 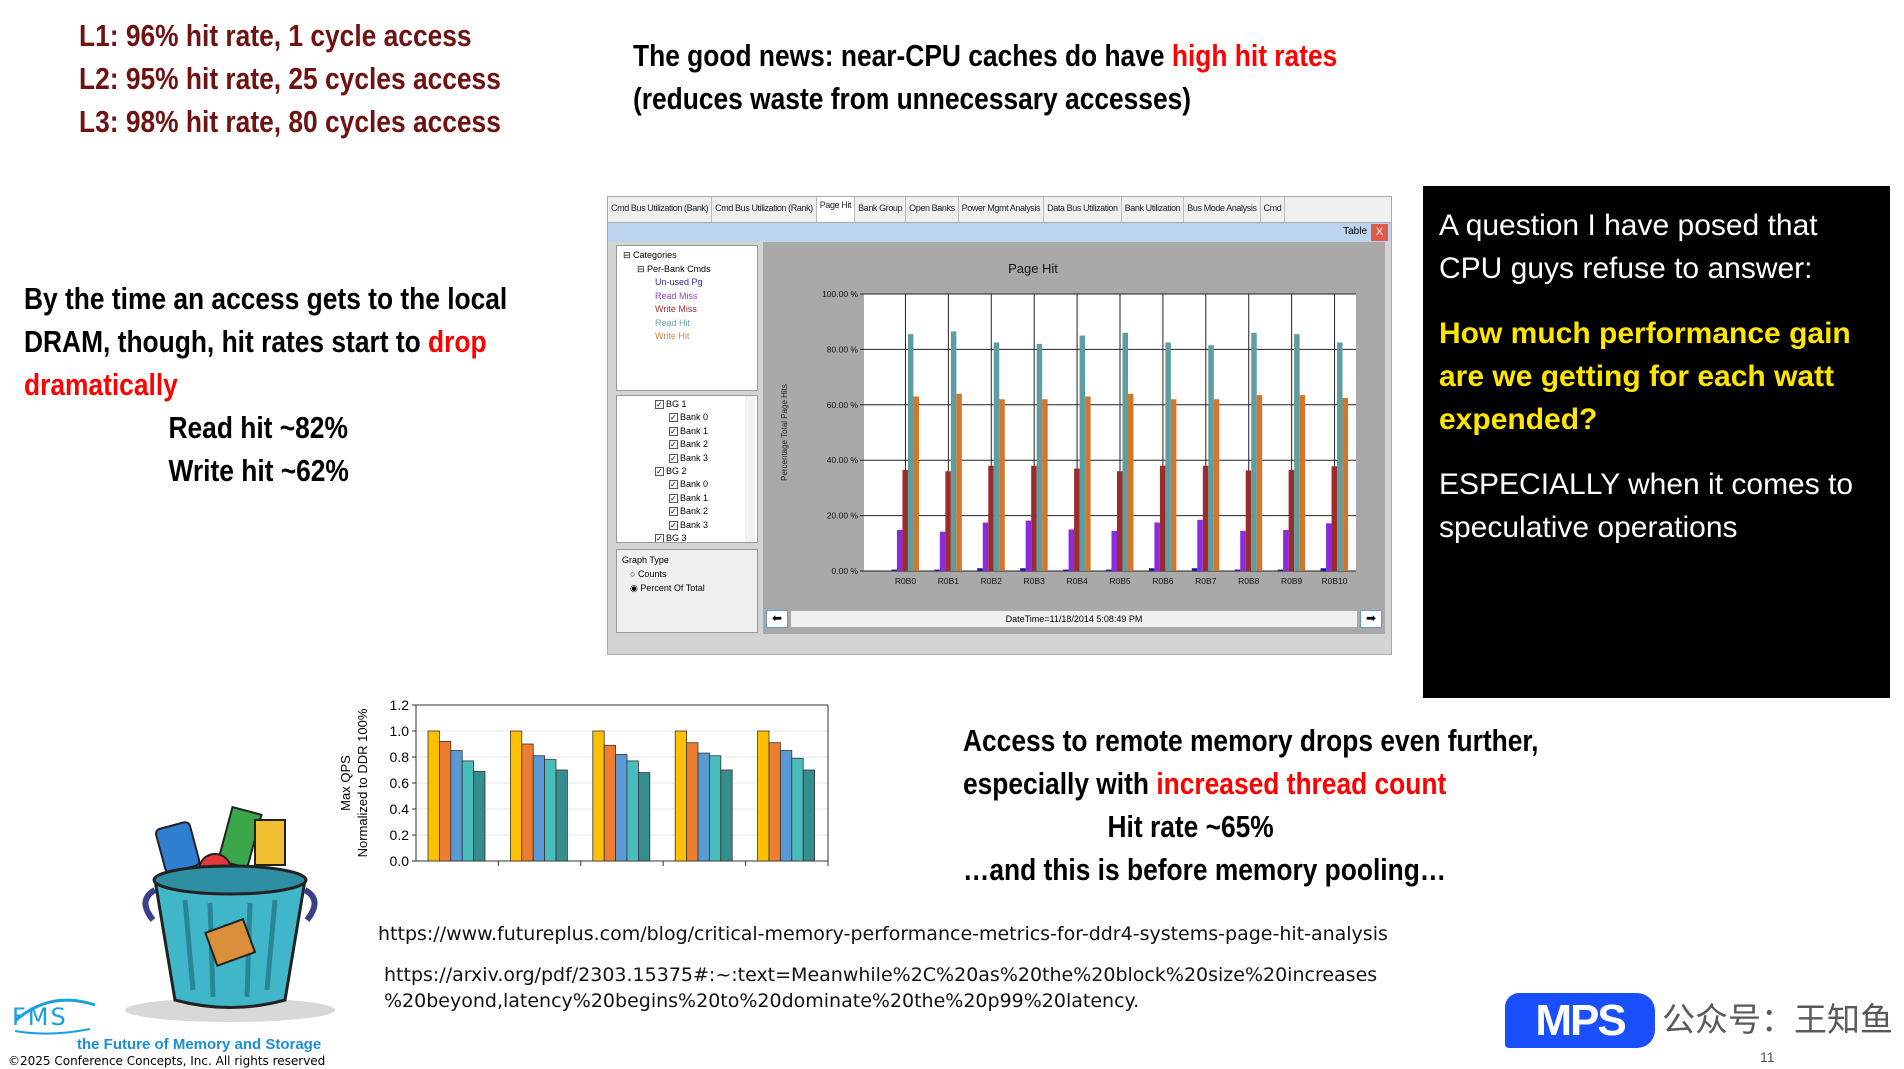 What do you see at coordinates (764, 209) in the screenshot?
I see `tab-cmd-bus-utilization-rank-: Cmd Bus Utilization (Rank)` at bounding box center [764, 209].